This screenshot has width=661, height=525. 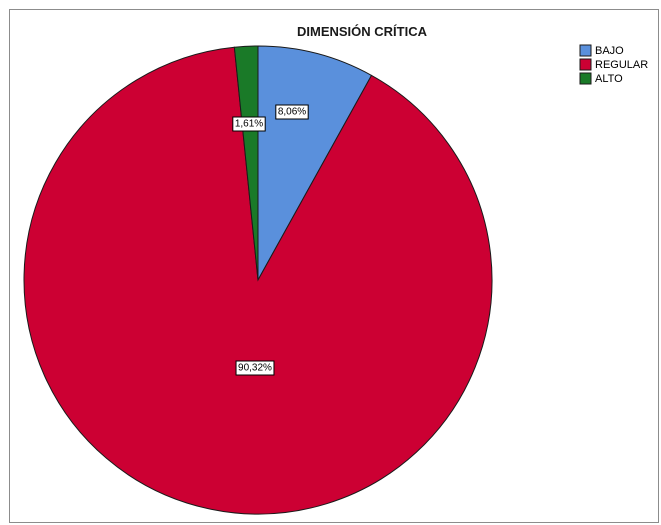 I want to click on data-label-text: 8,06%, so click(x=292, y=112).